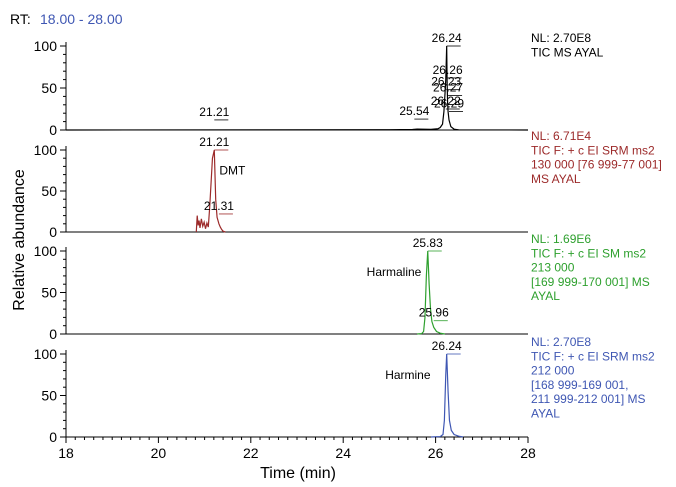 The width and height of the screenshot is (676, 487). What do you see at coordinates (590, 282) in the screenshot?
I see `info-line: [169 999-170 001] MS` at bounding box center [590, 282].